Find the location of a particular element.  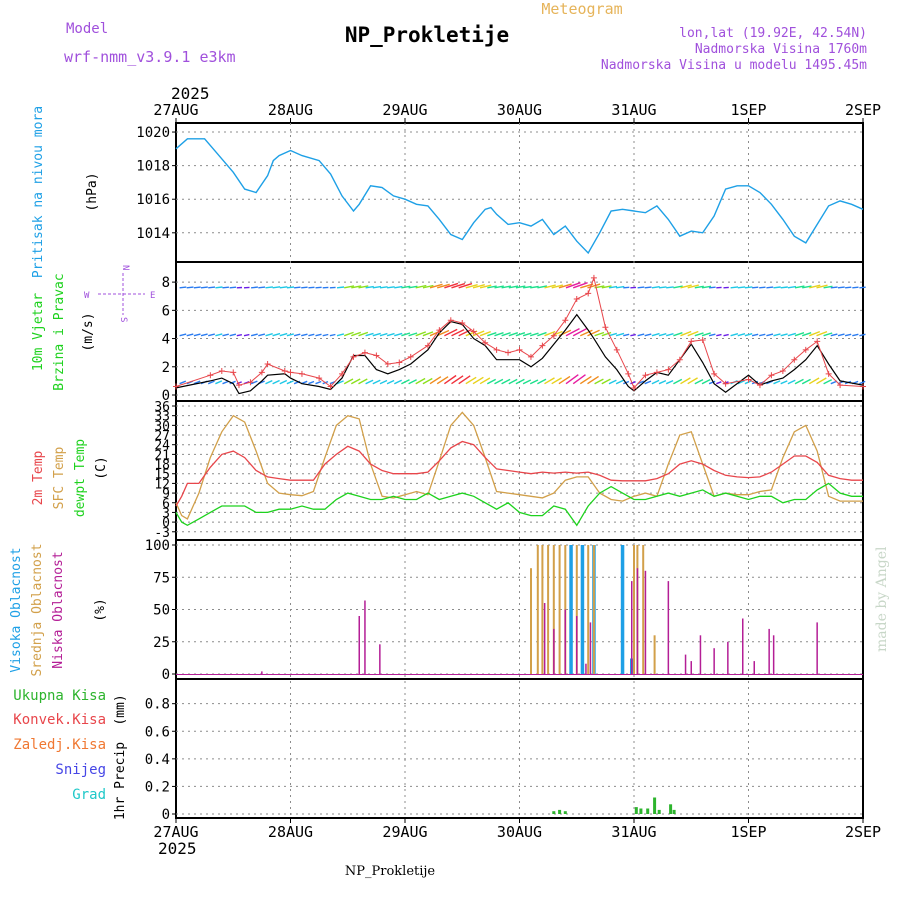

compass-rose: N E S W is located at coordinates (119, 293).